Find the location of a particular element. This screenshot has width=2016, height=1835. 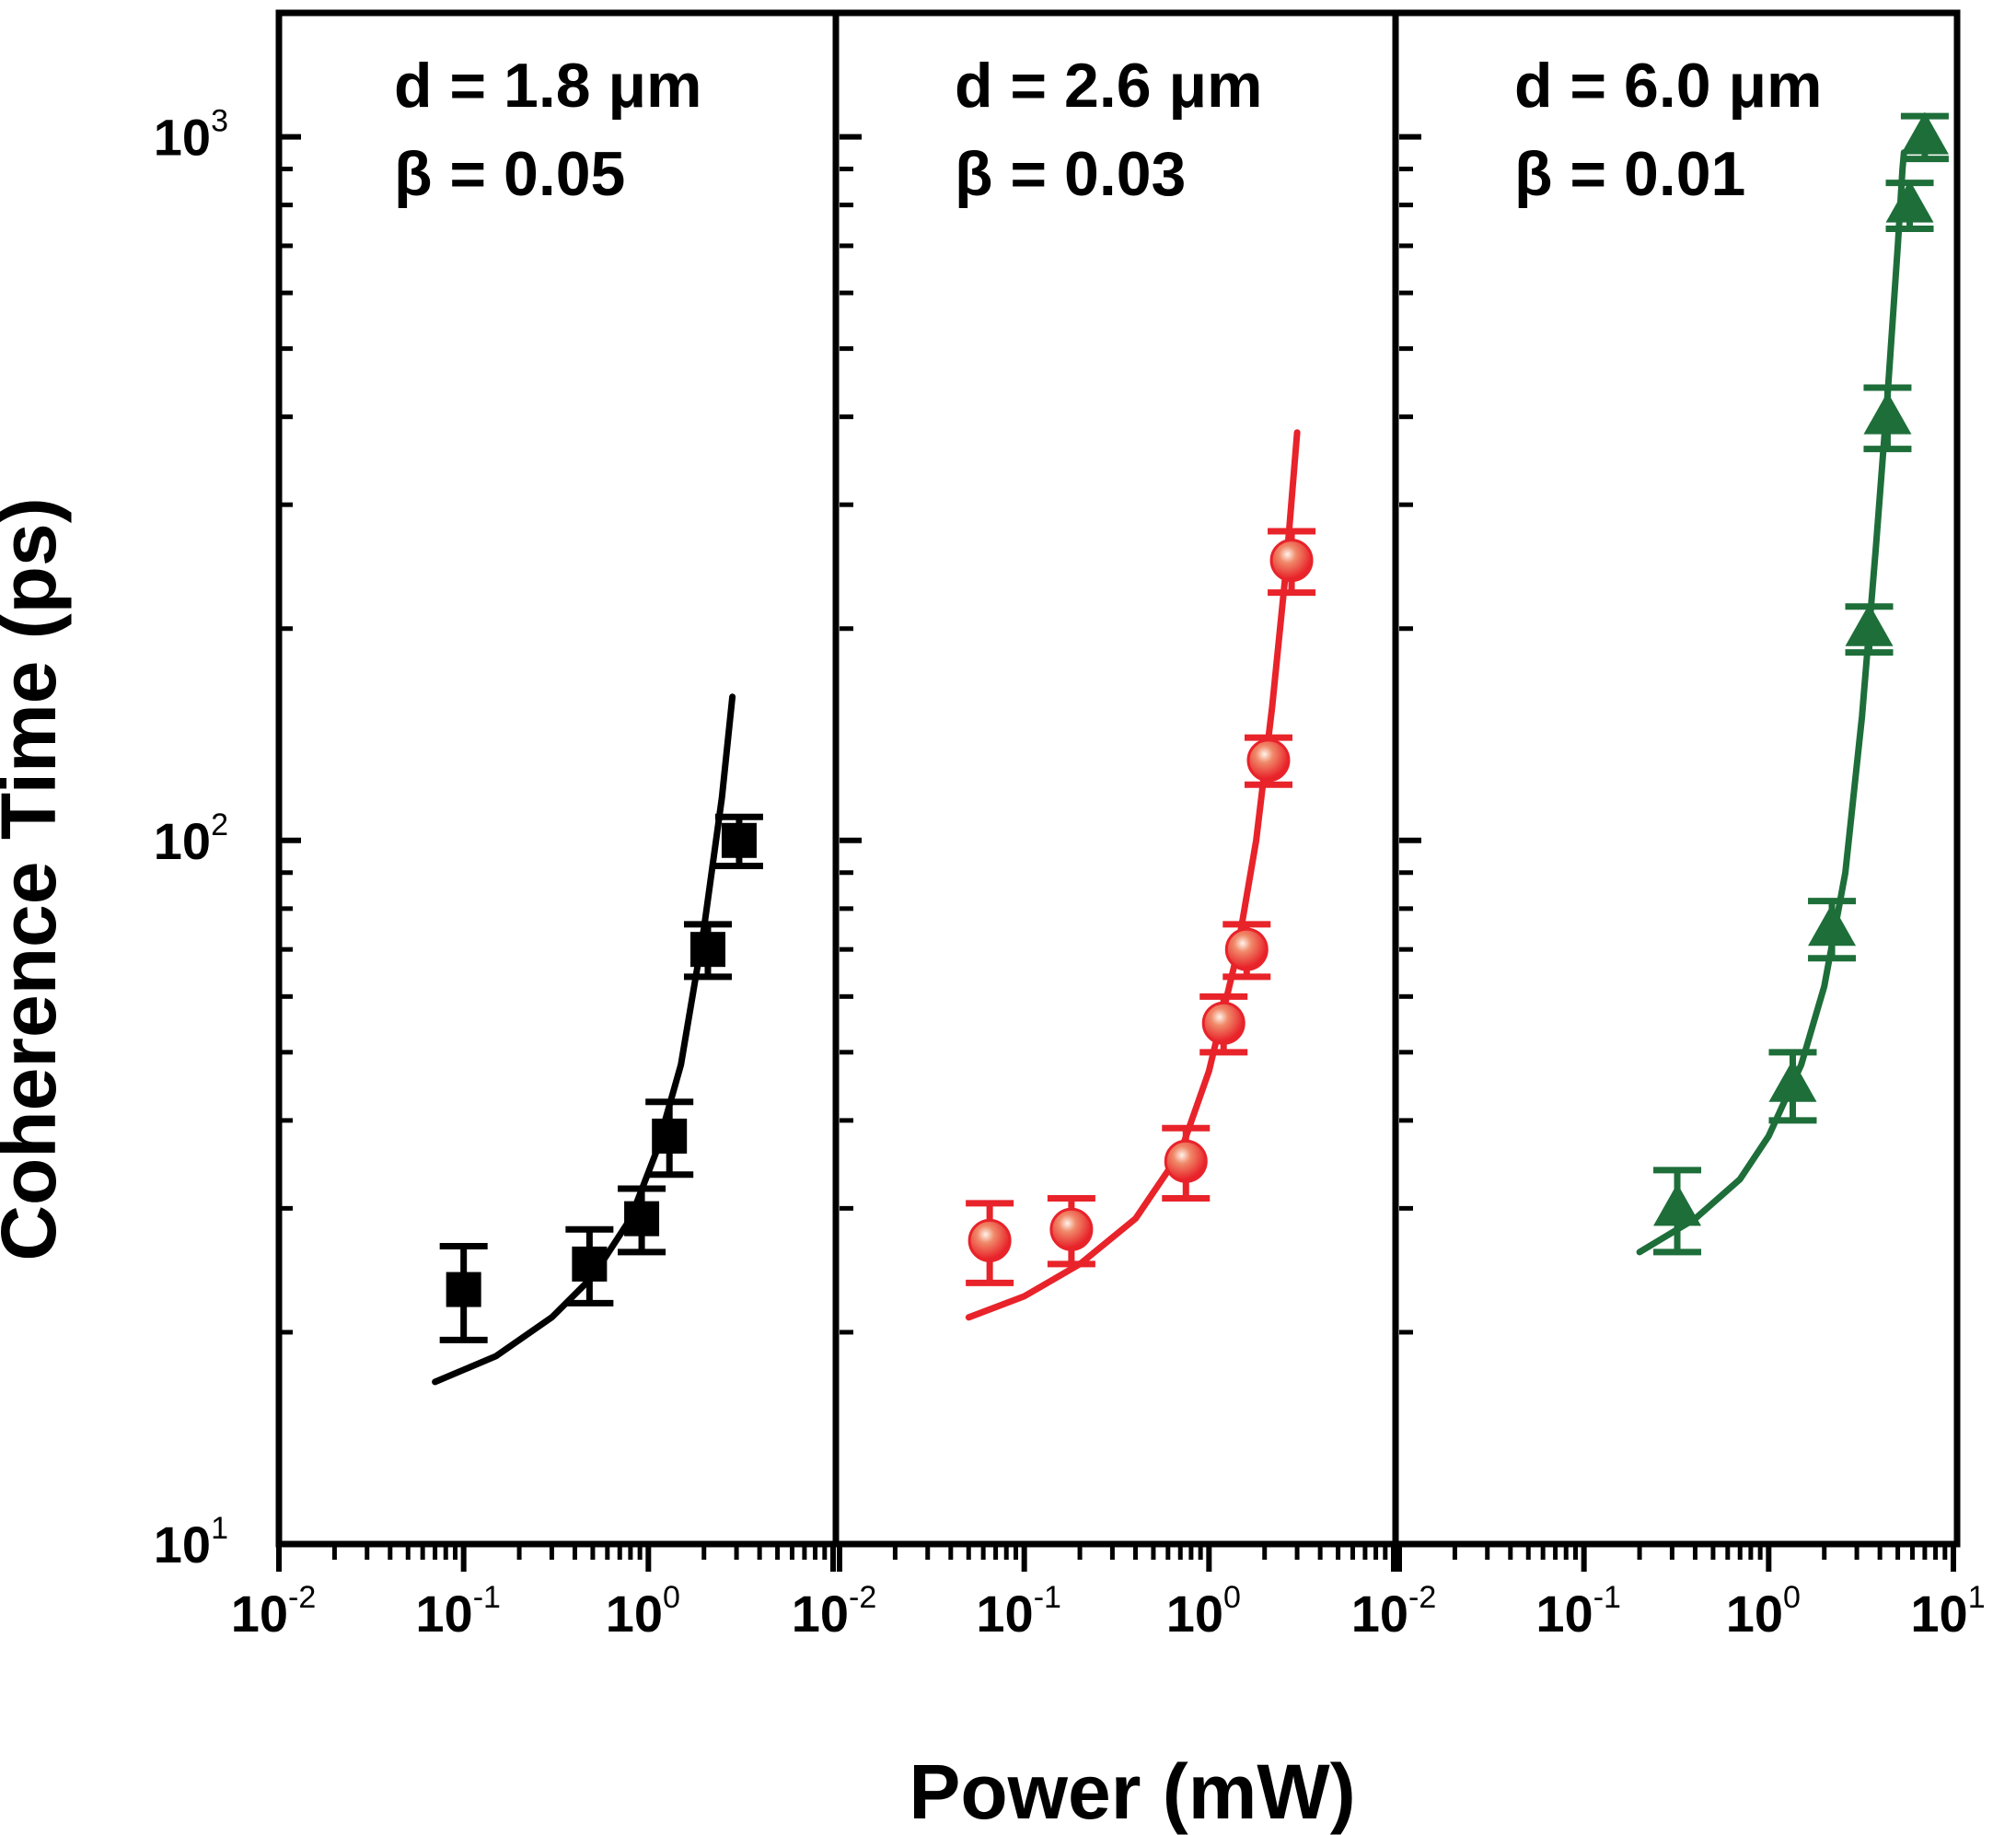

y-tick-label: 10¹ is located at coordinates (191, 1542).